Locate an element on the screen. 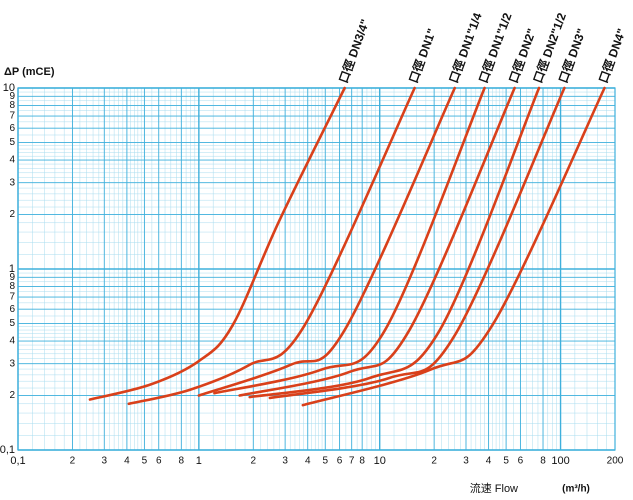 The width and height of the screenshot is (633, 500). x-tick-label: 1 is located at coordinates (199, 461).